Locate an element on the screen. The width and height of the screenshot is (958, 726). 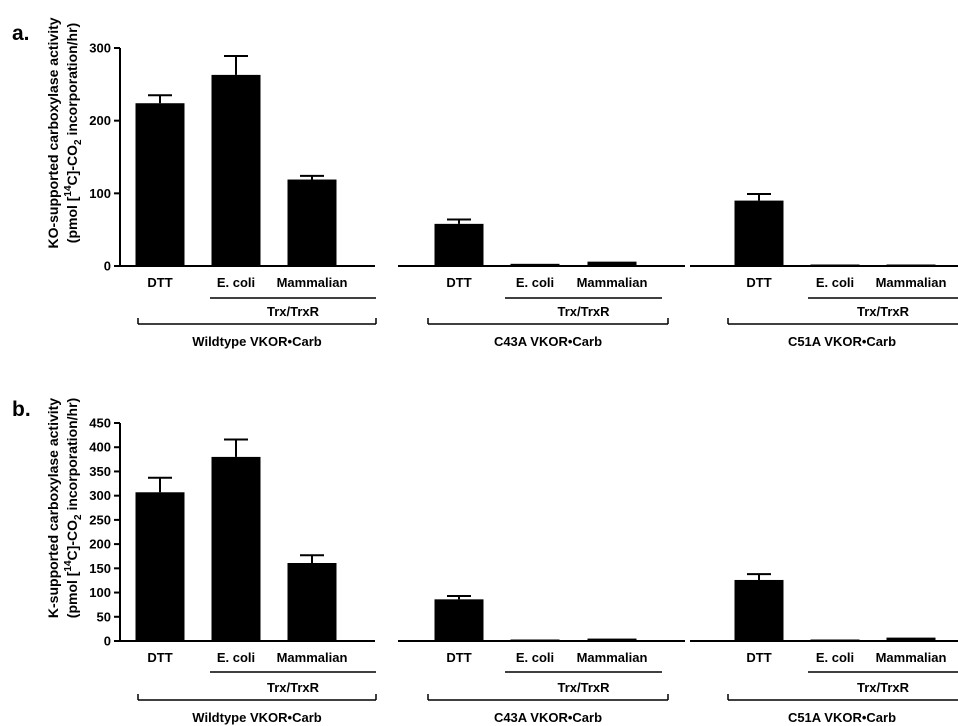
y-tick-label: 50 is located at coordinates (104, 616).